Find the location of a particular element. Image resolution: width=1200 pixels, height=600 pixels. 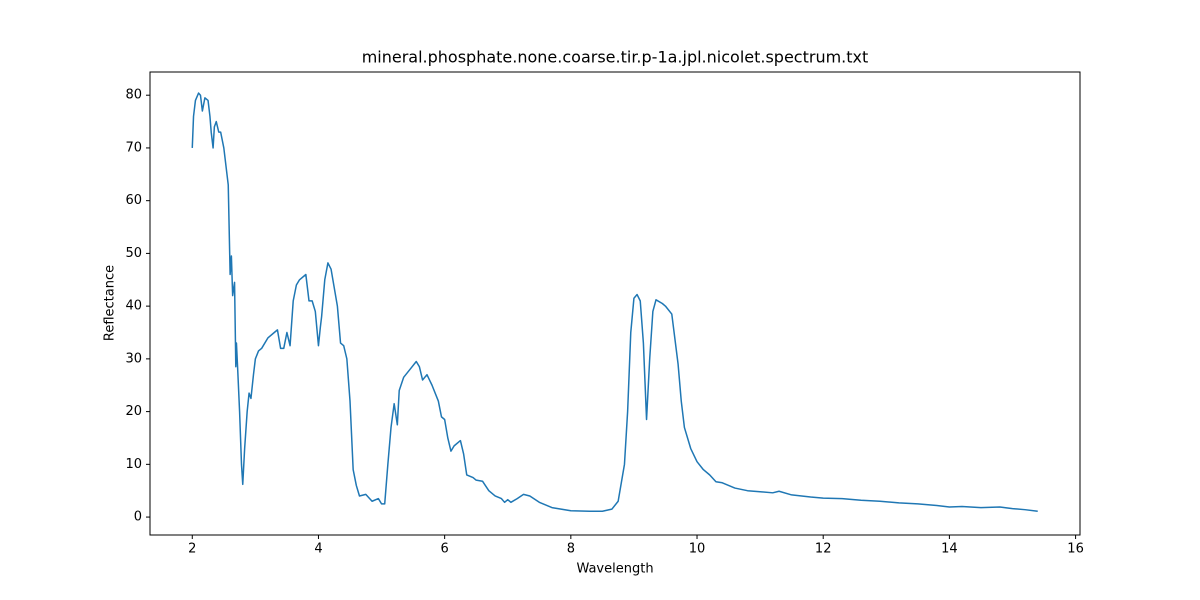

x-tick-label: 8 is located at coordinates (571, 549).